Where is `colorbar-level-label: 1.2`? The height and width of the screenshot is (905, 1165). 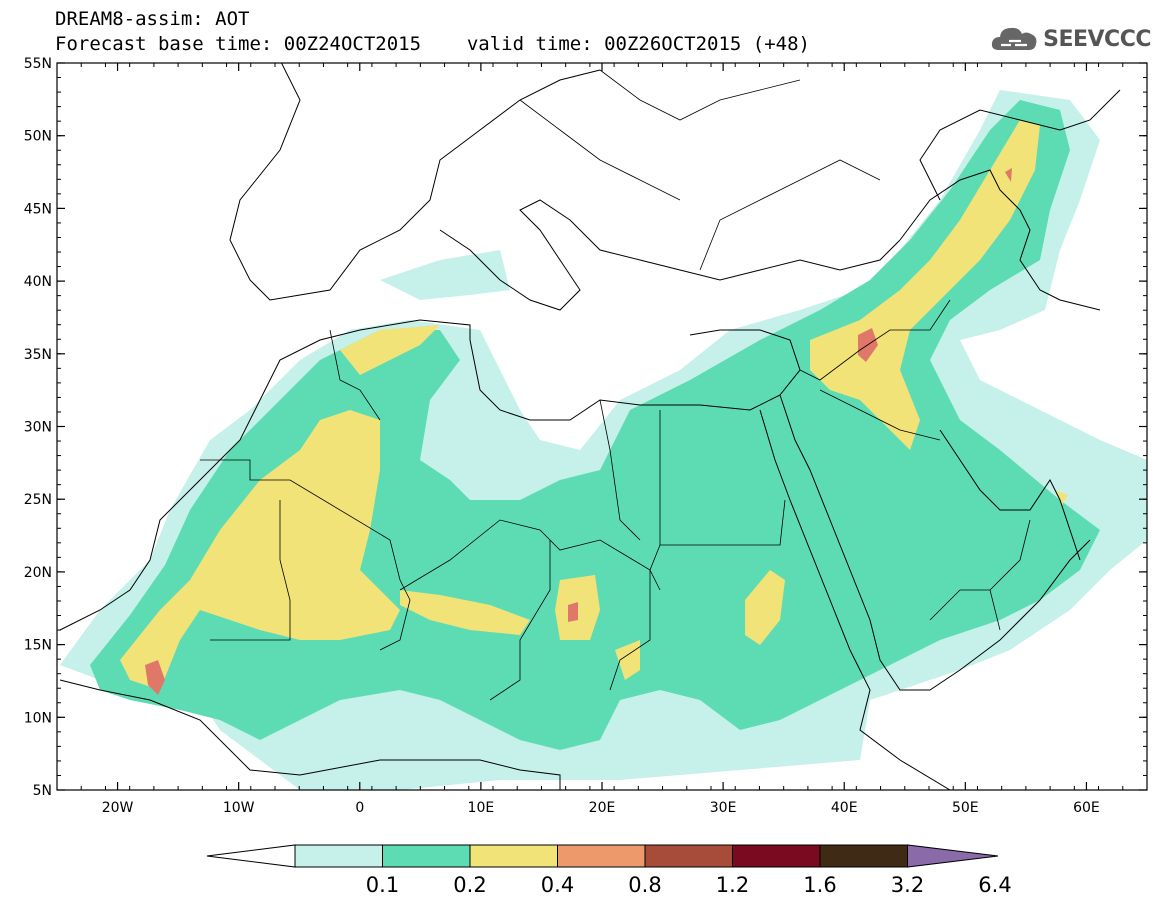 colorbar-level-label: 1.2 is located at coordinates (732, 885).